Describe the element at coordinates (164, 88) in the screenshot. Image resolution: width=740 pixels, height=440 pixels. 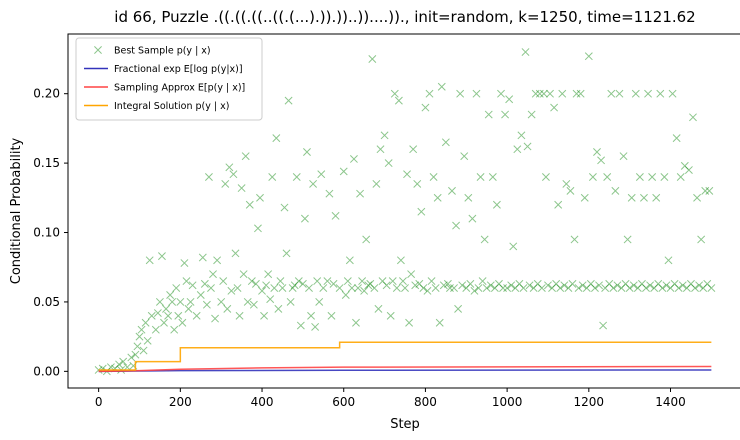
I see `legend-entry: Sampling Approx E[p(y | x)]` at that location.